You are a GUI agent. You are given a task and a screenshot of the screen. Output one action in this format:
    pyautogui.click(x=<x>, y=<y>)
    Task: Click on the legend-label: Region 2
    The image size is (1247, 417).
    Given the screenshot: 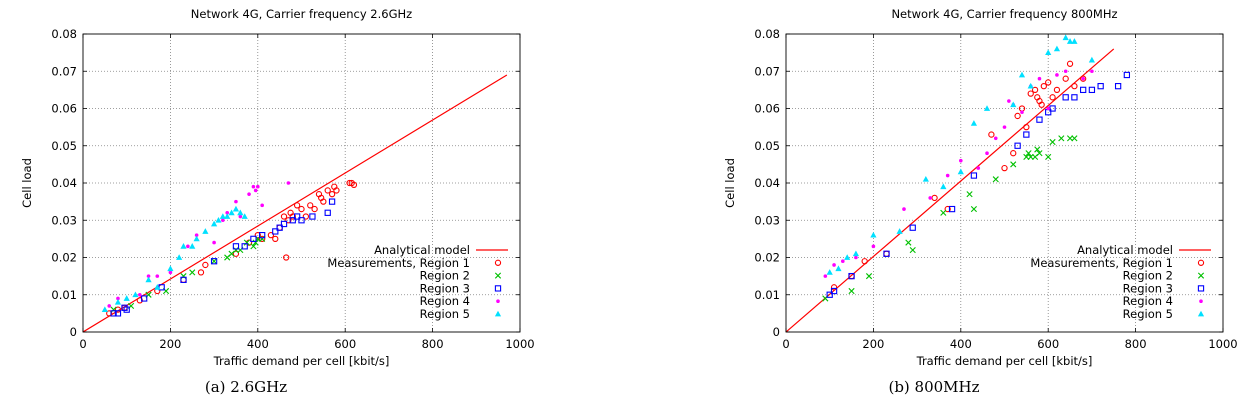 What is the action you would take?
    pyautogui.click(x=1148, y=276)
    